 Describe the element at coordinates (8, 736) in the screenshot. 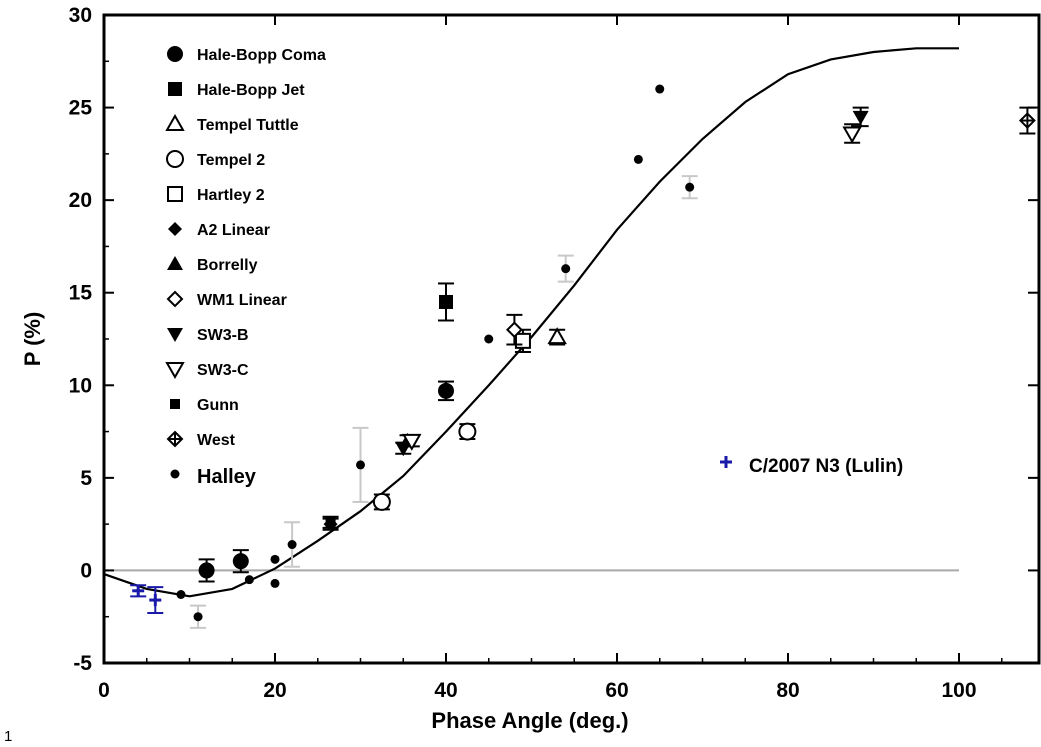

I see `figure-number: 1` at that location.